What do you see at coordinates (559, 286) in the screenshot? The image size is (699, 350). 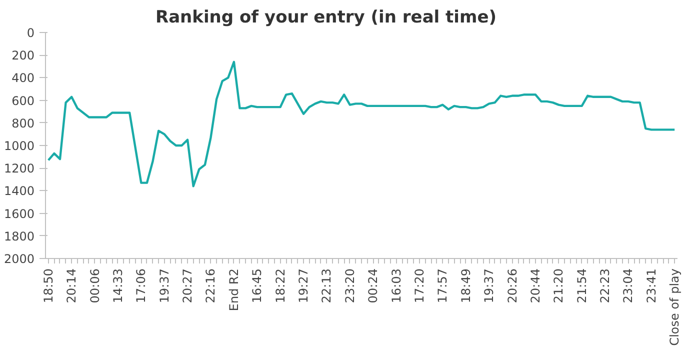 I see `x-tick-label: 21:20` at bounding box center [559, 286].